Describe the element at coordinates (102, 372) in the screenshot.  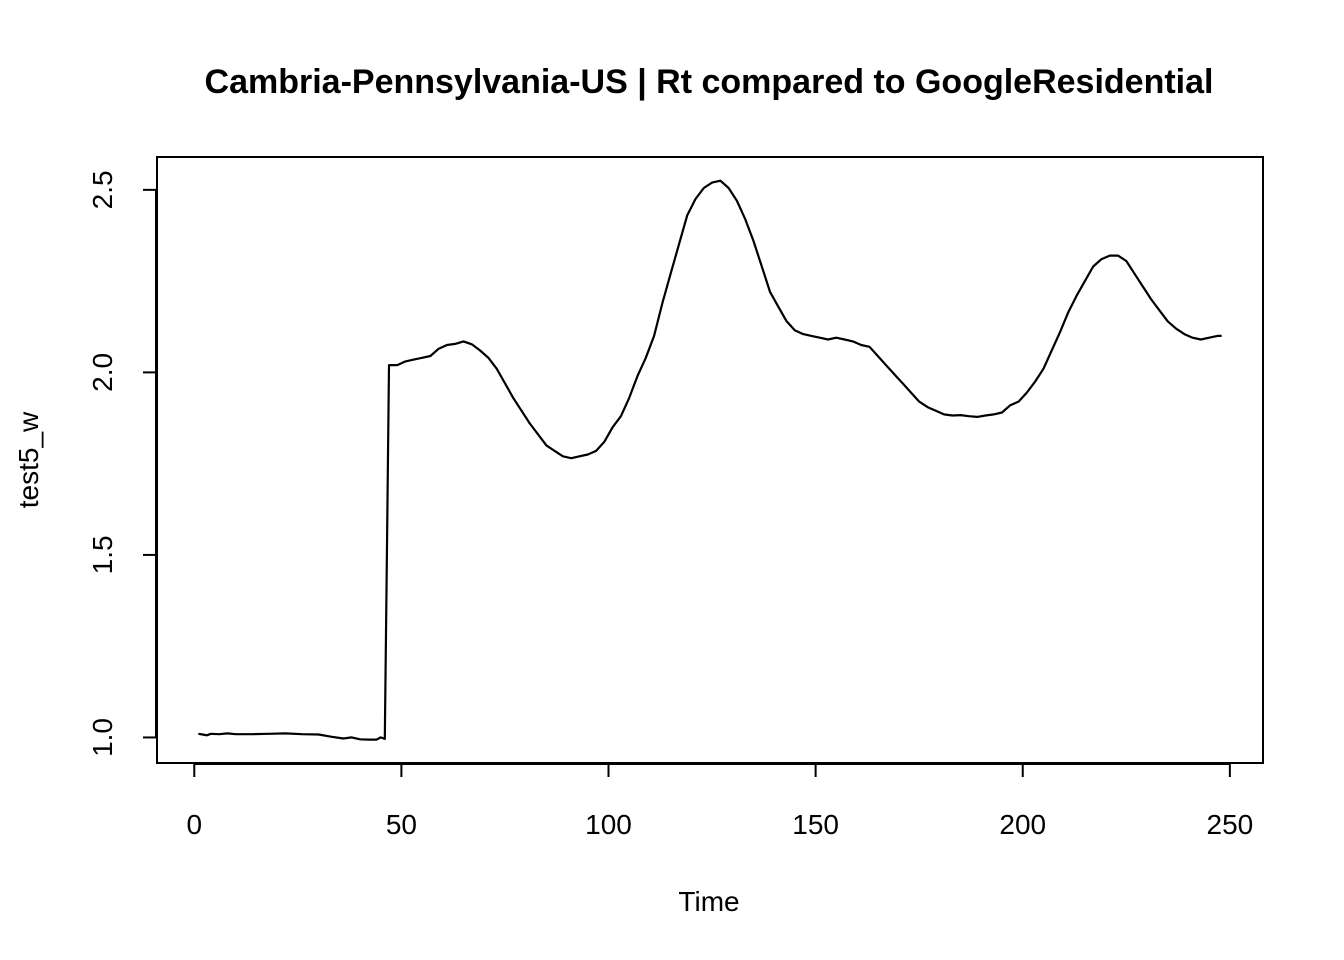
I see `y-tick-label: 2.0` at that location.